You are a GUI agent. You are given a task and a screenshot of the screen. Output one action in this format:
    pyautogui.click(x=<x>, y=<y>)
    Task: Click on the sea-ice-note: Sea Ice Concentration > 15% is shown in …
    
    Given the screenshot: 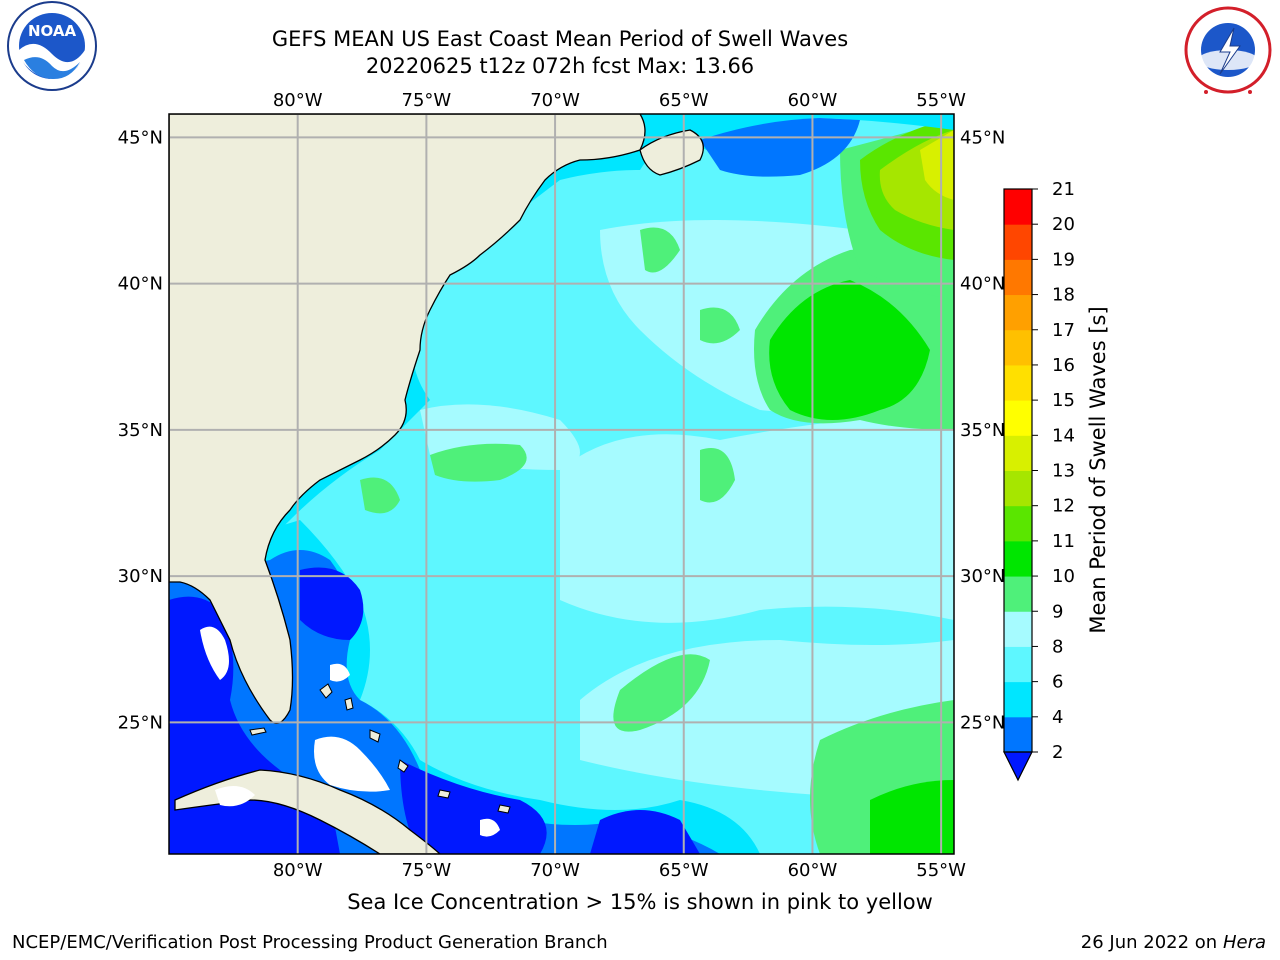 What is the action you would take?
    pyautogui.click(x=640, y=902)
    